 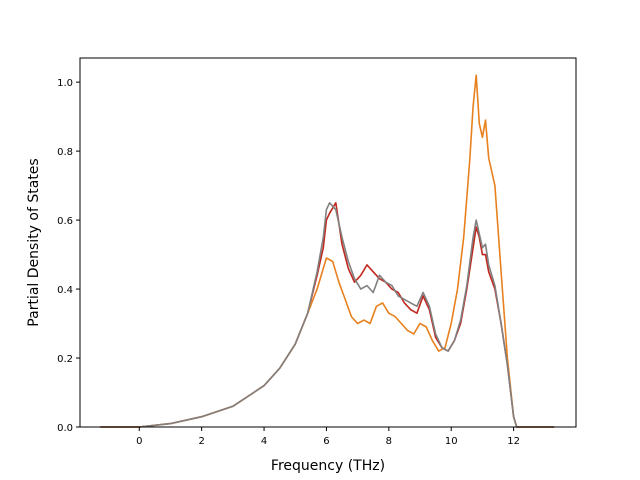 What do you see at coordinates (65, 290) in the screenshot?
I see `y-tick-label: 0.4` at bounding box center [65, 290].